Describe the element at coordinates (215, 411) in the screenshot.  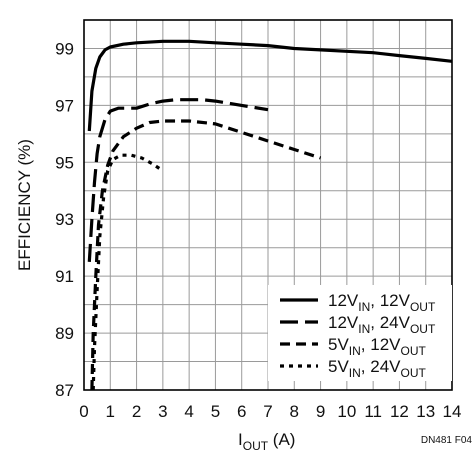
I see `x-tick-label: 5` at that location.